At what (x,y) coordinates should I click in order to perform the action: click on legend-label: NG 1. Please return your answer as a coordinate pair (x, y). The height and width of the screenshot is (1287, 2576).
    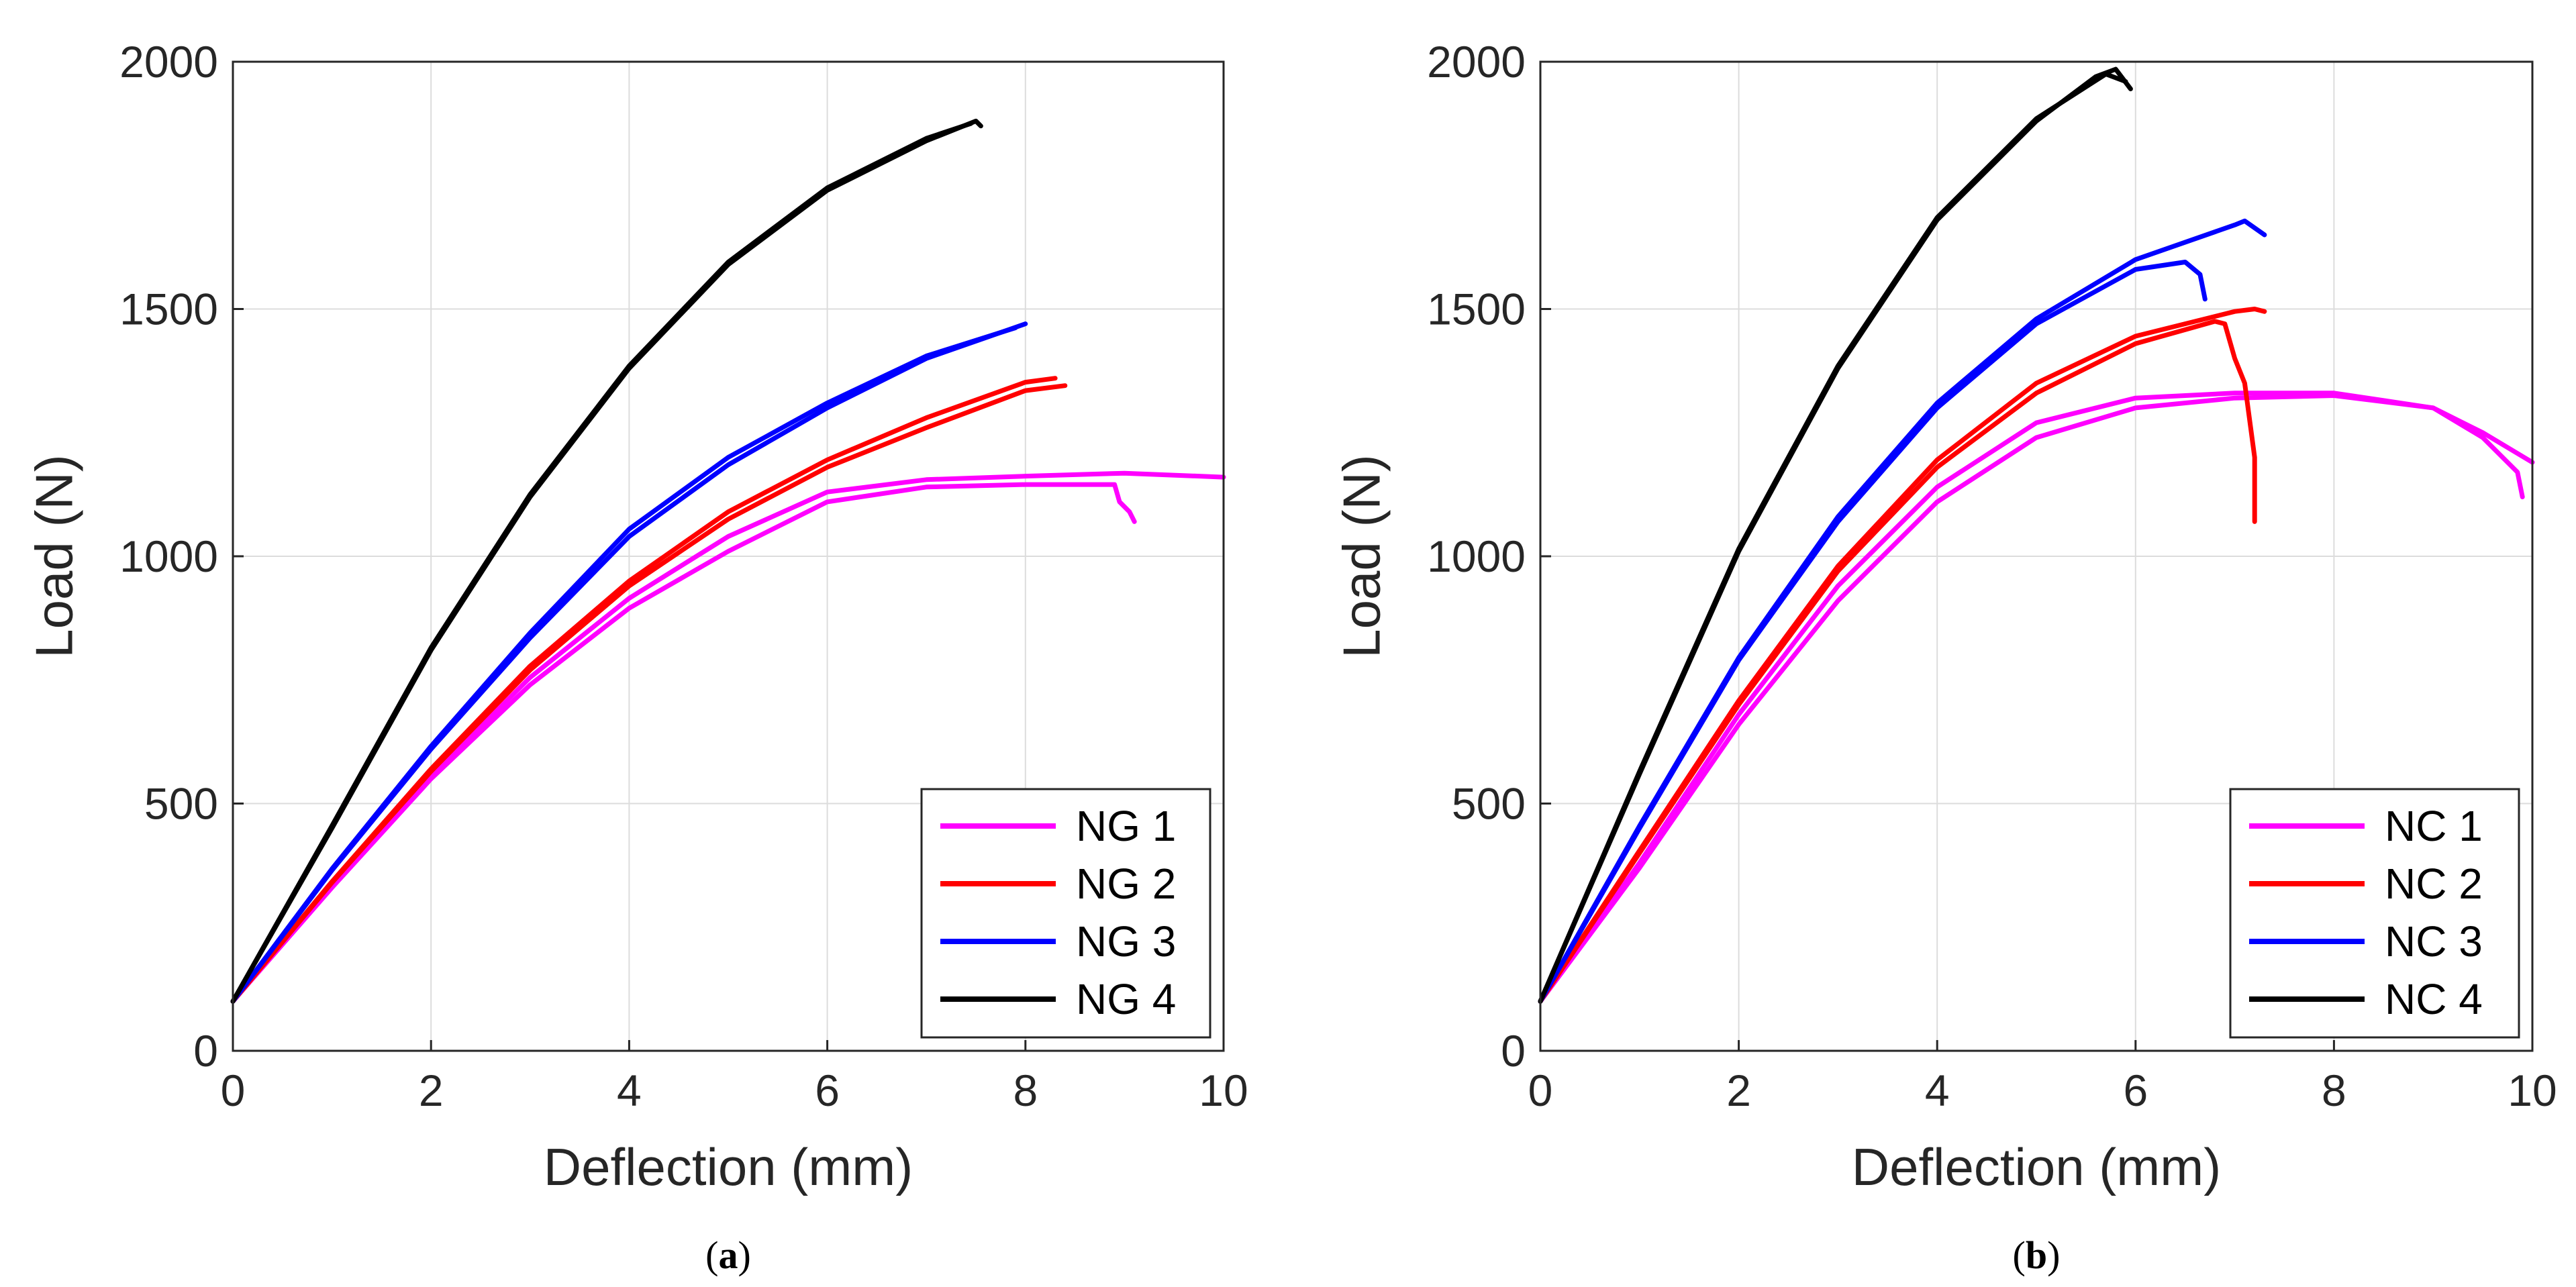
    Looking at the image, I should click on (1126, 826).